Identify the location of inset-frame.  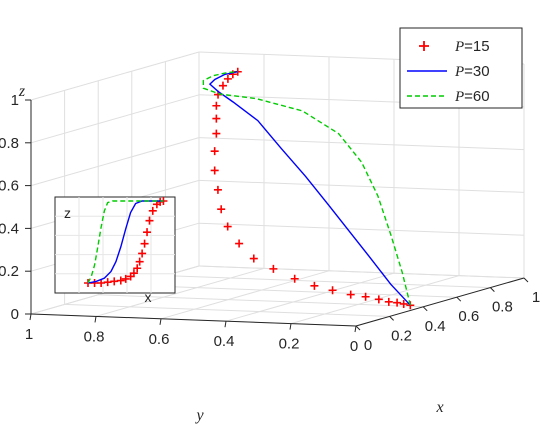
(115, 245).